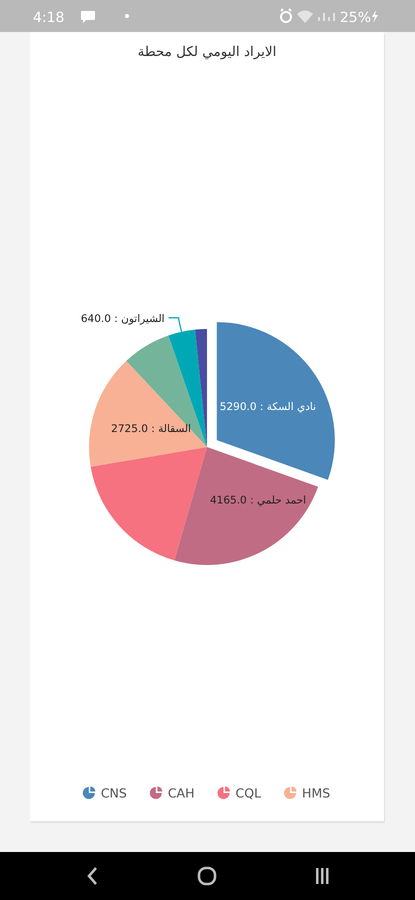 The height and width of the screenshot is (900, 415). I want to click on legend-label: CNS, so click(113, 793).